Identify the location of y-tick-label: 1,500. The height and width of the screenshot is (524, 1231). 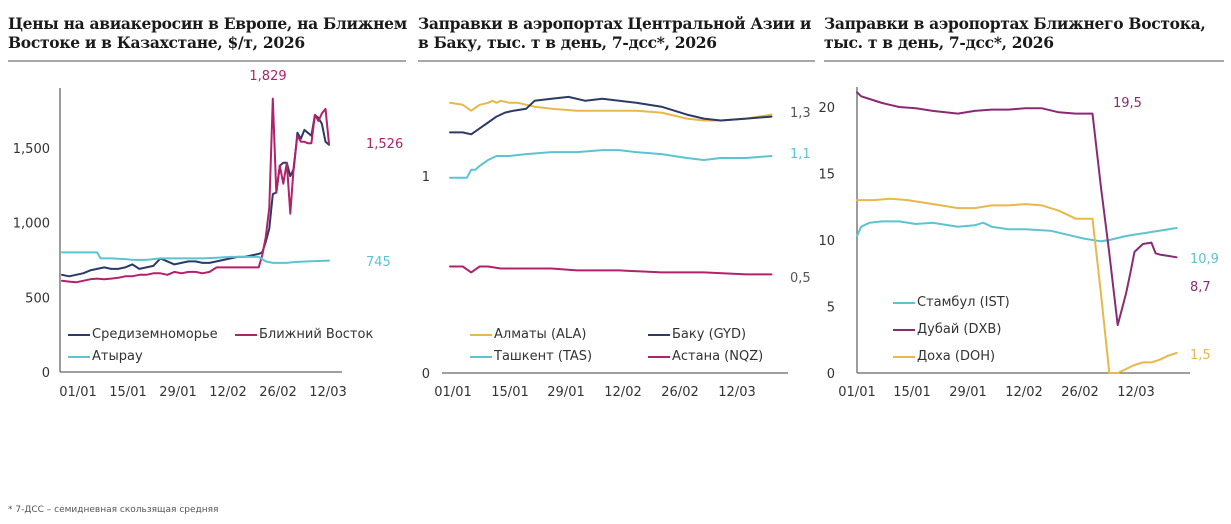
(31, 149).